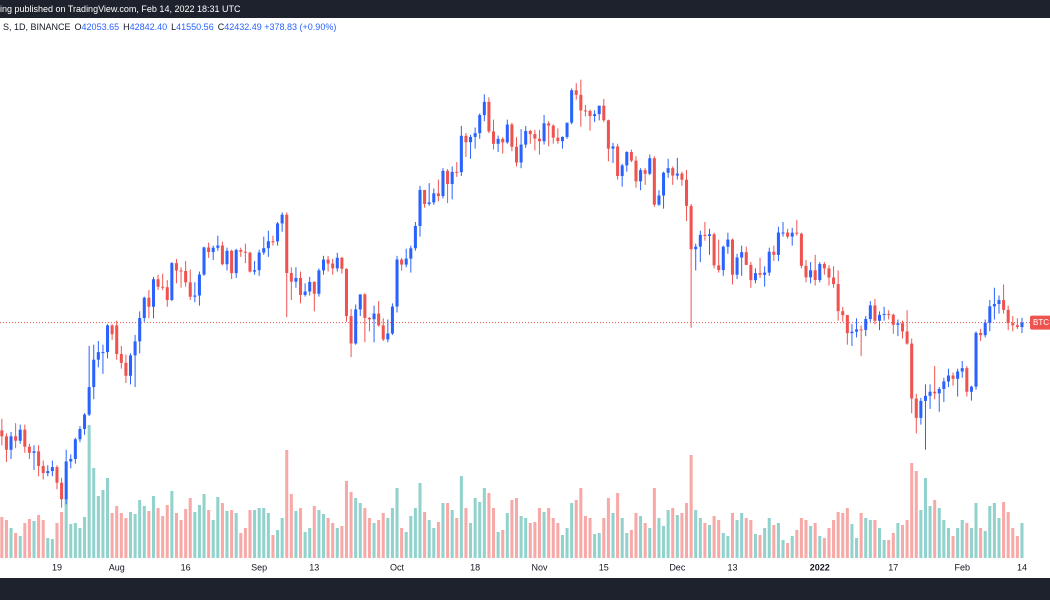 The image size is (1050, 600). I want to click on x-tick-label: 13, so click(732, 567).